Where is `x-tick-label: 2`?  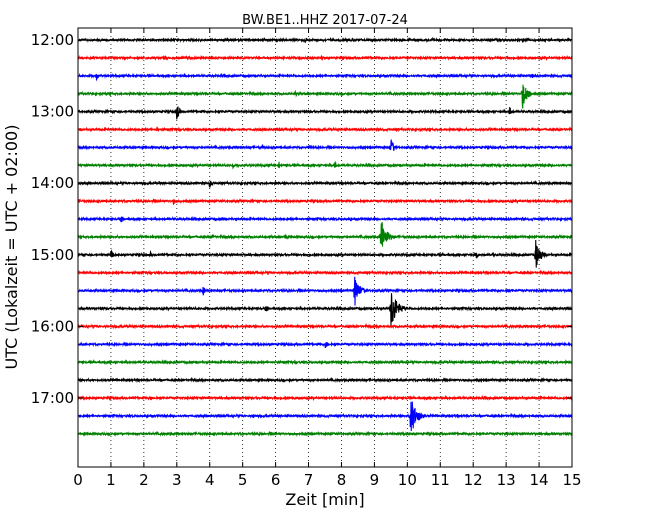 x-tick-label: 2 is located at coordinates (144, 480).